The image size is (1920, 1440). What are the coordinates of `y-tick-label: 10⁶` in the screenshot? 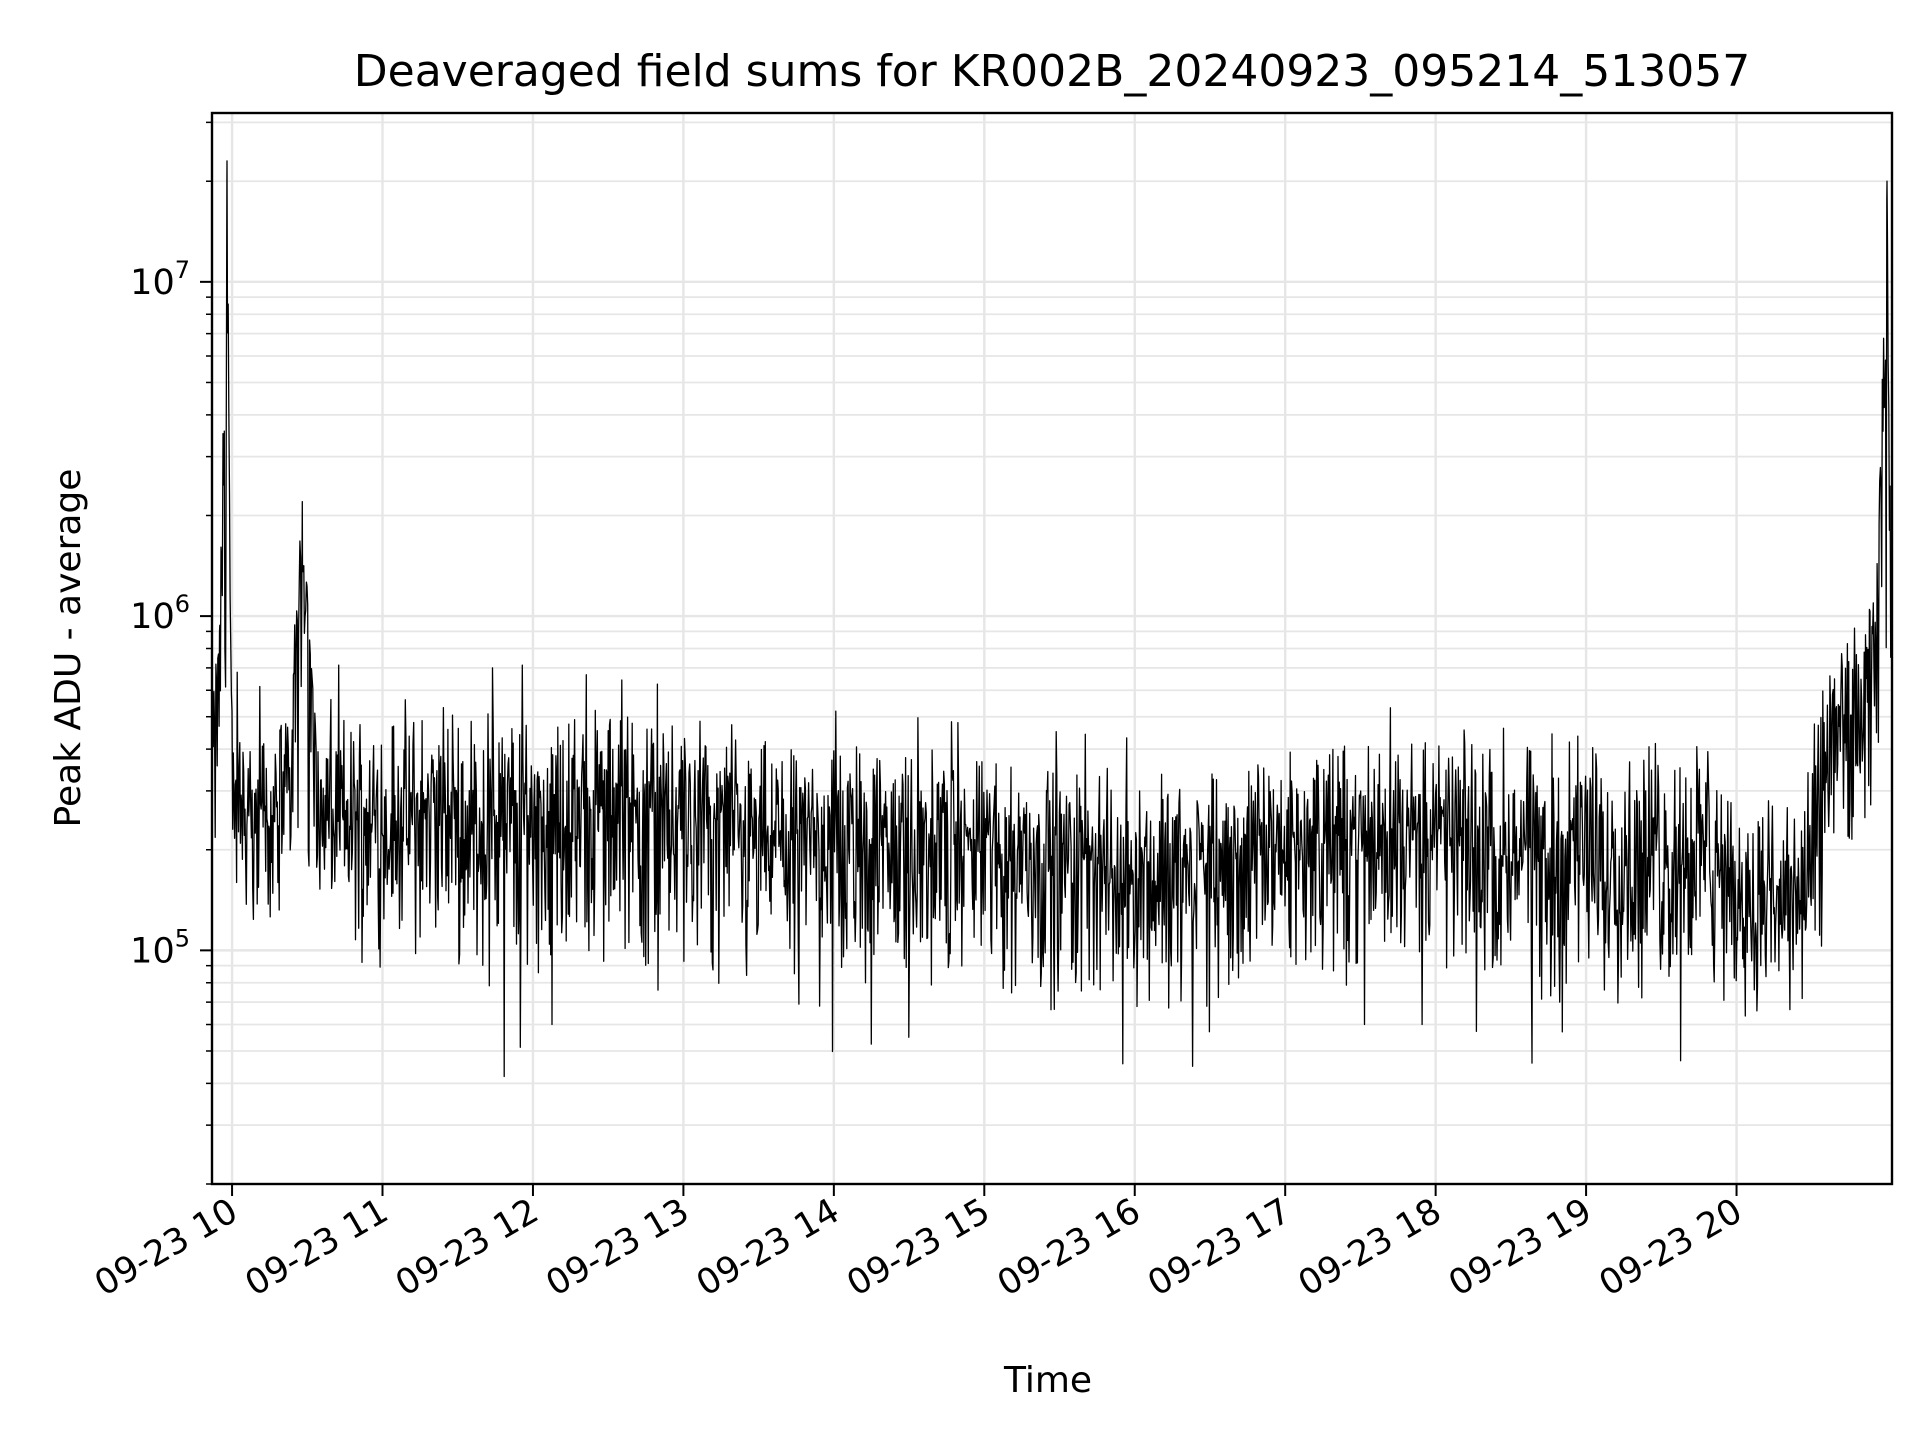 It's located at (160, 613).